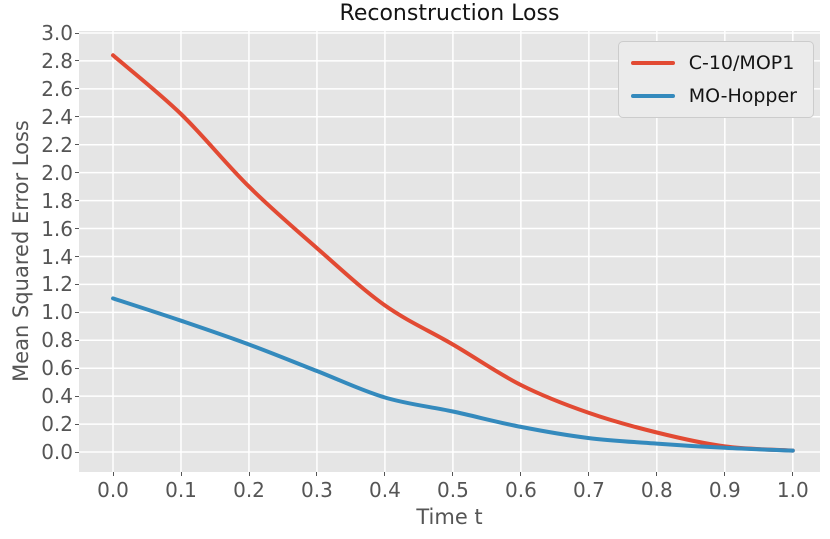  What do you see at coordinates (57, 284) in the screenshot?
I see `y-tick-label: 1.2` at bounding box center [57, 284].